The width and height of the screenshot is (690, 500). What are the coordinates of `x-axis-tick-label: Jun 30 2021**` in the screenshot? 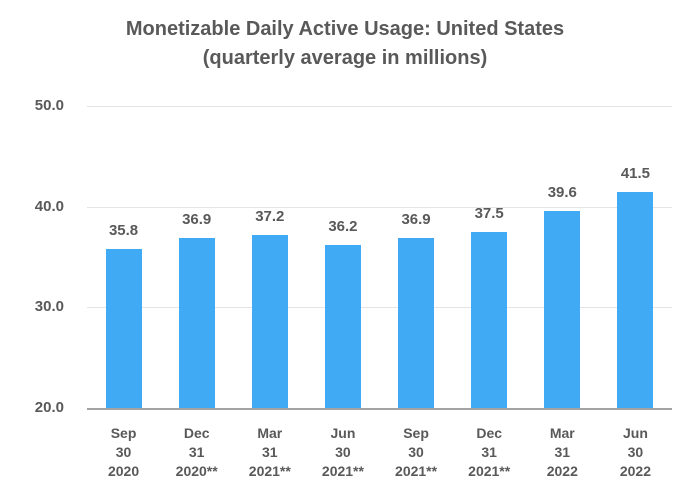 It's located at (342, 452).